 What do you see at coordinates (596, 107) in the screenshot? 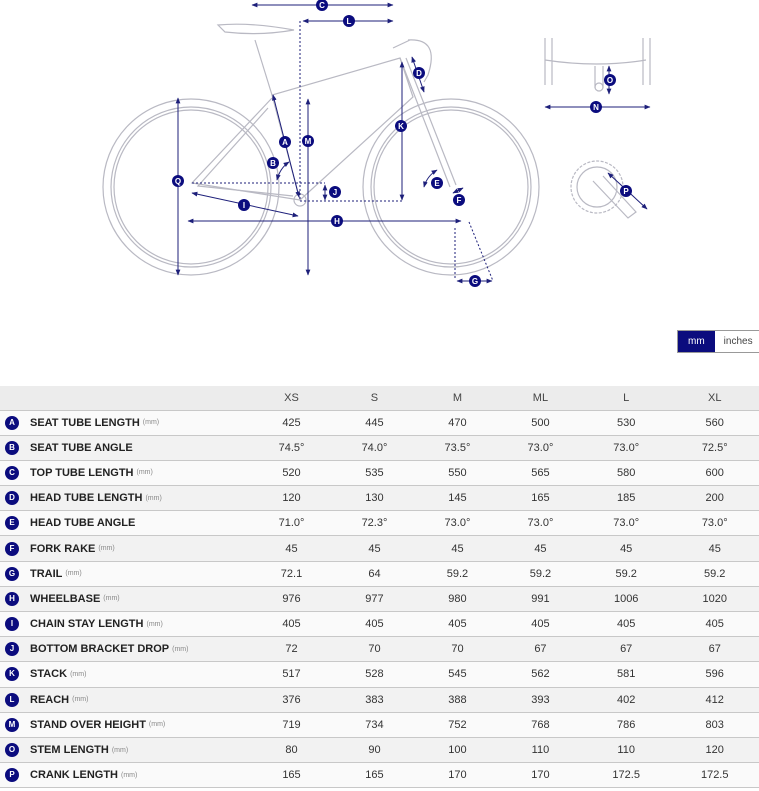
I see `label-letter: N` at bounding box center [596, 107].